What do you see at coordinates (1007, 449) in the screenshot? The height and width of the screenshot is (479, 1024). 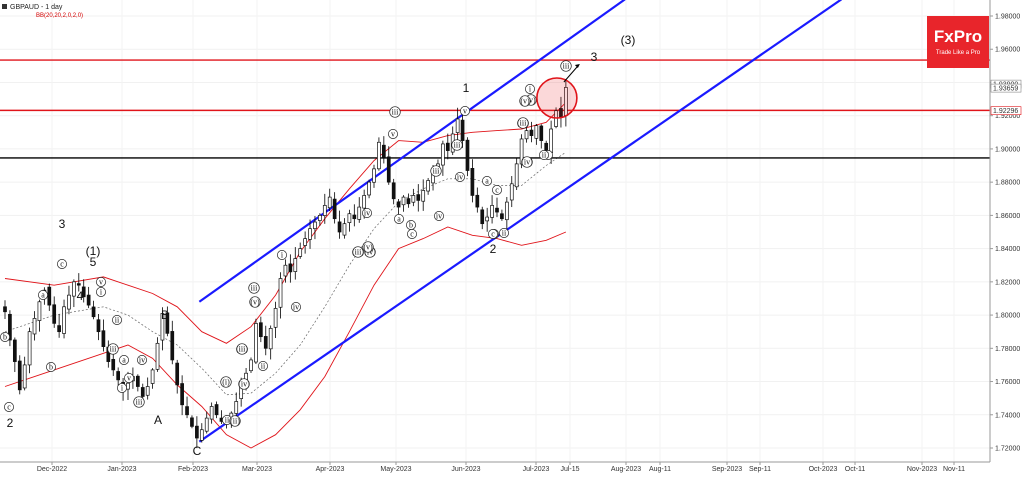 I see `y-tick-label: 1.72000` at bounding box center [1007, 449].